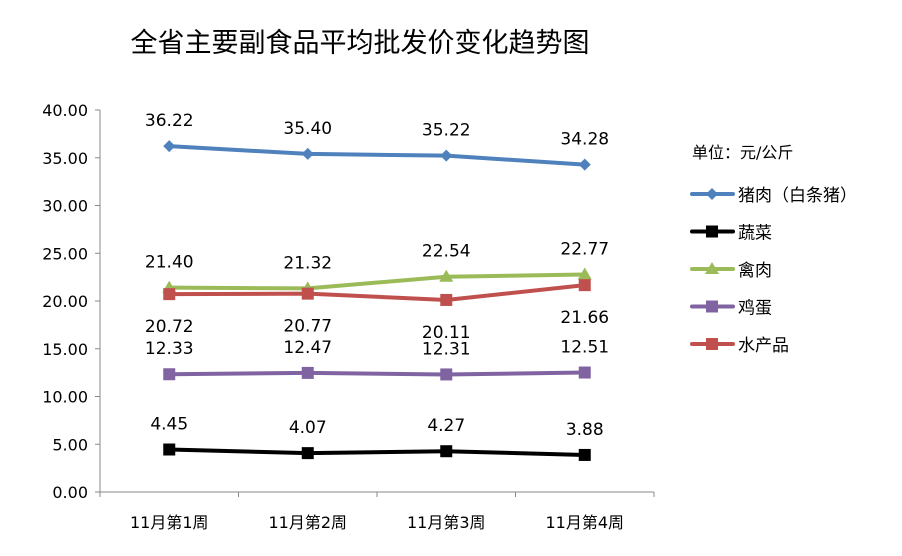 Image resolution: width=902 pixels, height=556 pixels. I want to click on data-label: 22.77, so click(584, 250).